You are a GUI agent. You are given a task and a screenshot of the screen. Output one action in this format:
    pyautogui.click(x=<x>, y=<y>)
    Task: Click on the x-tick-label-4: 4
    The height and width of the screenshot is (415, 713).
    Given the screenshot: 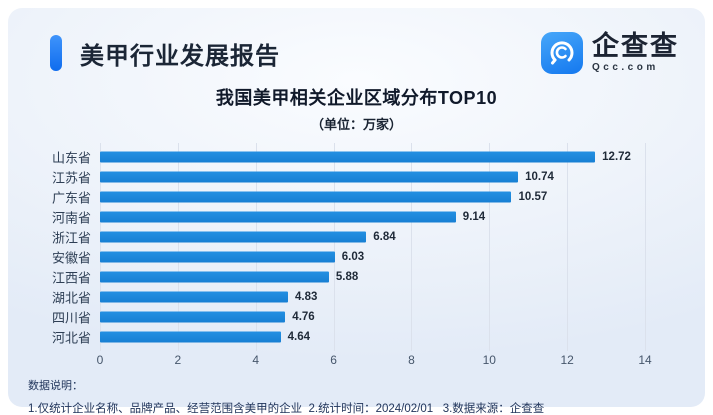 What is the action you would take?
    pyautogui.click(x=256, y=360)
    